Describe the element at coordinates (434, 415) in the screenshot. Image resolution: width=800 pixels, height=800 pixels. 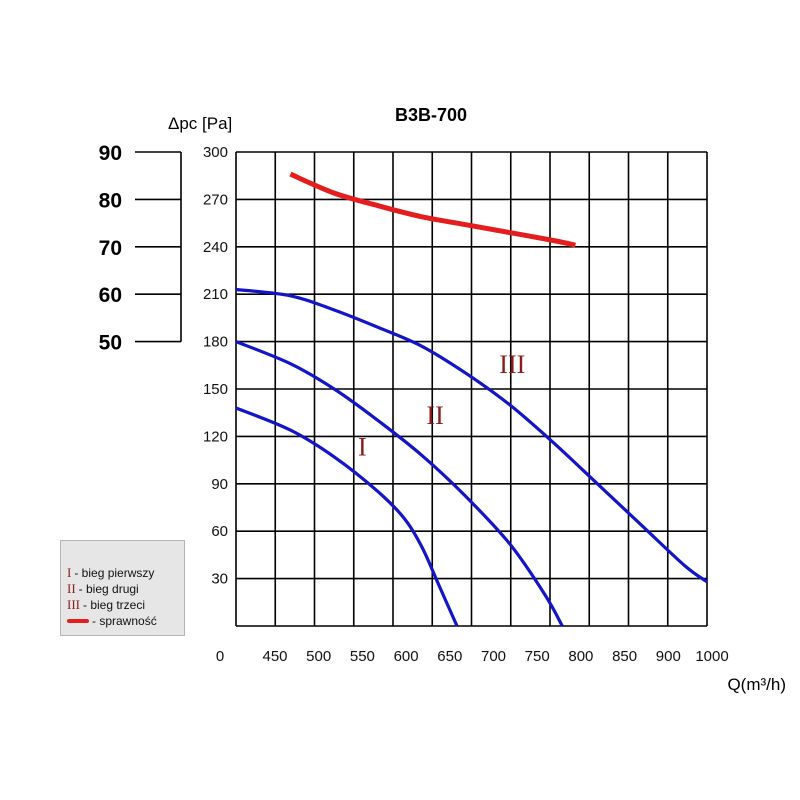
I see `curve-label-2: II` at that location.